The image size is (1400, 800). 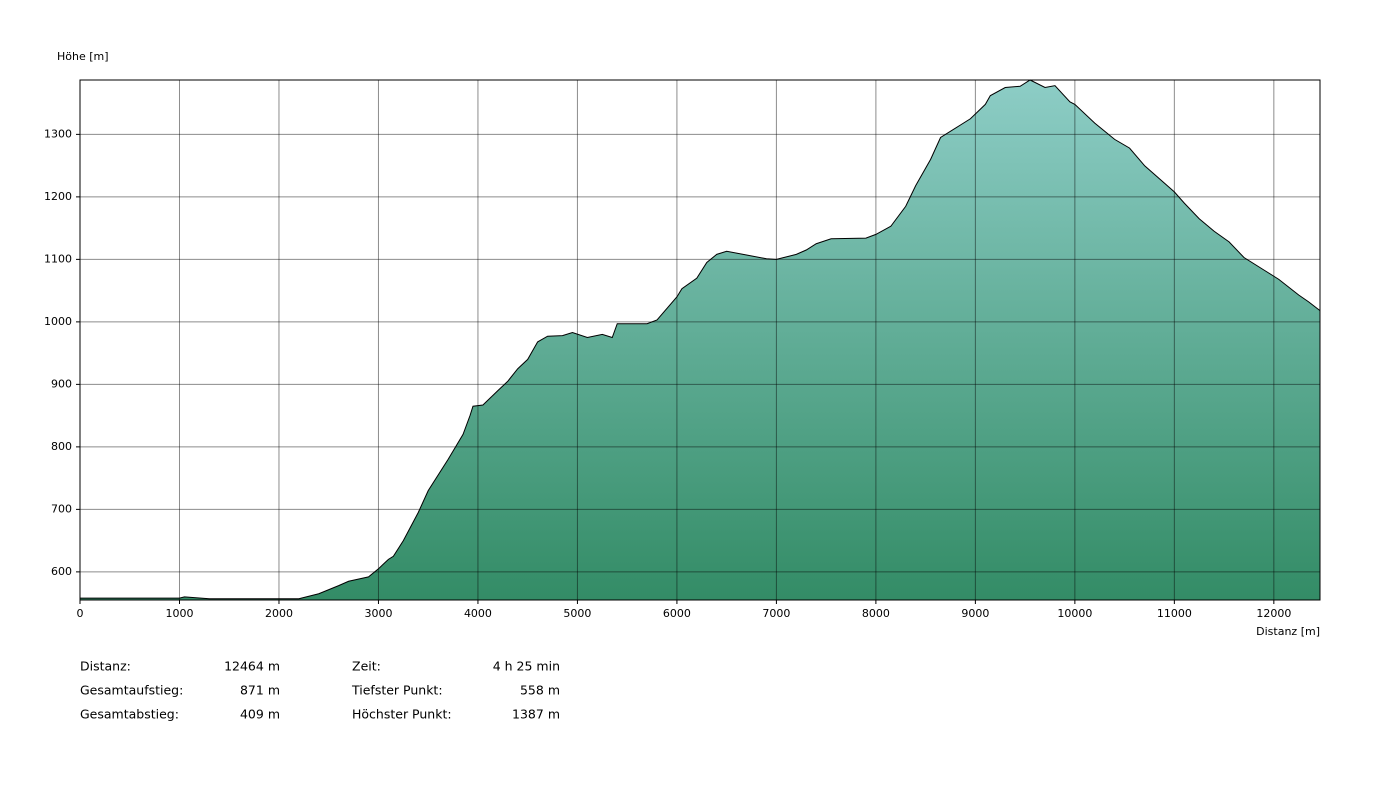 I want to click on y-axis-label: Höhe [m], so click(x=83, y=56).